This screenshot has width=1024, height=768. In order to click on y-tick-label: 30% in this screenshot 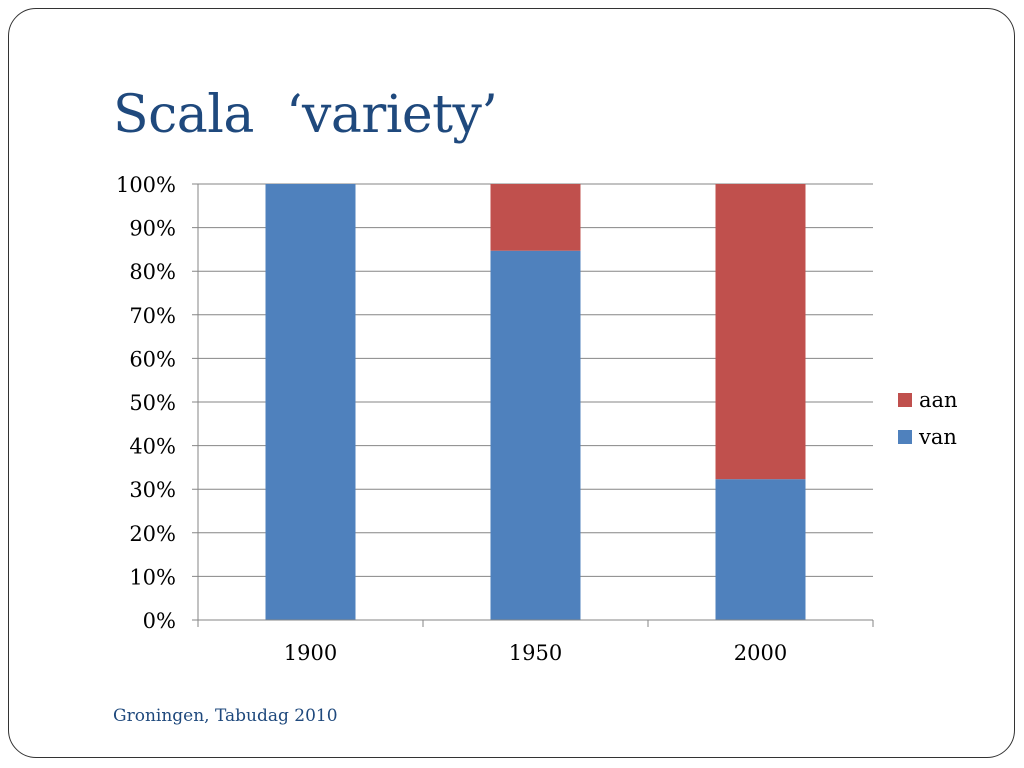, I will do `click(152, 490)`.